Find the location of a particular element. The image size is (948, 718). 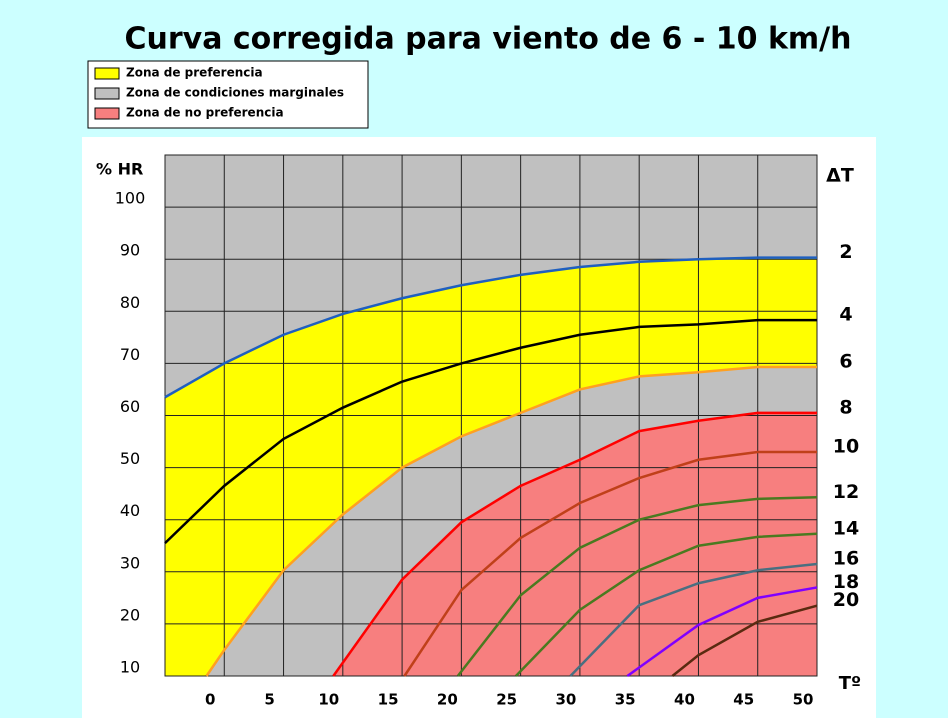

x-tick-label: 15 is located at coordinates (388, 700).